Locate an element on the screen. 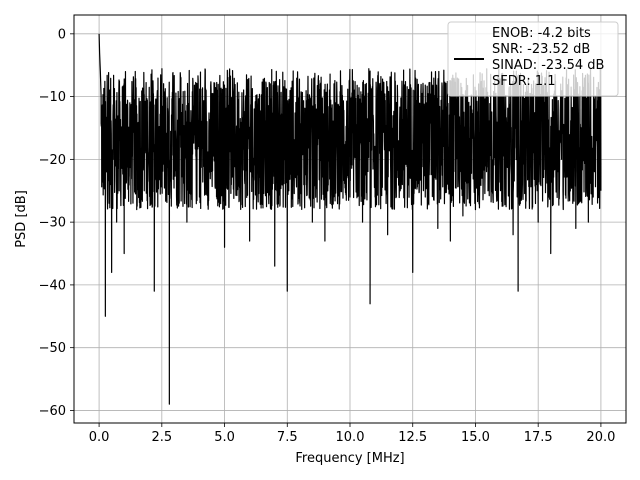  x-tick-label: 2.5 is located at coordinates (161, 437).